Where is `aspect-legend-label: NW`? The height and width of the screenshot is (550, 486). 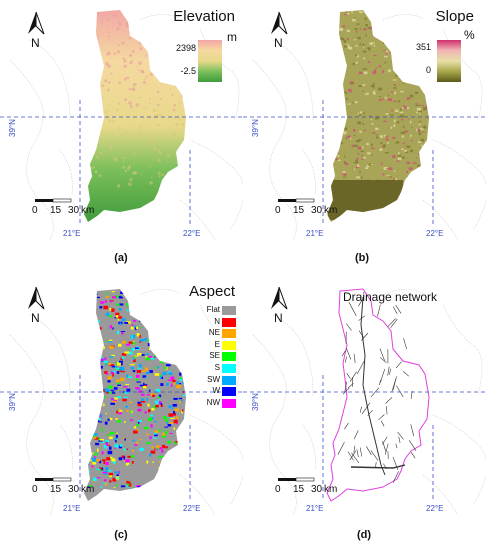 aspect-legend-label: NW is located at coordinates (213, 402).